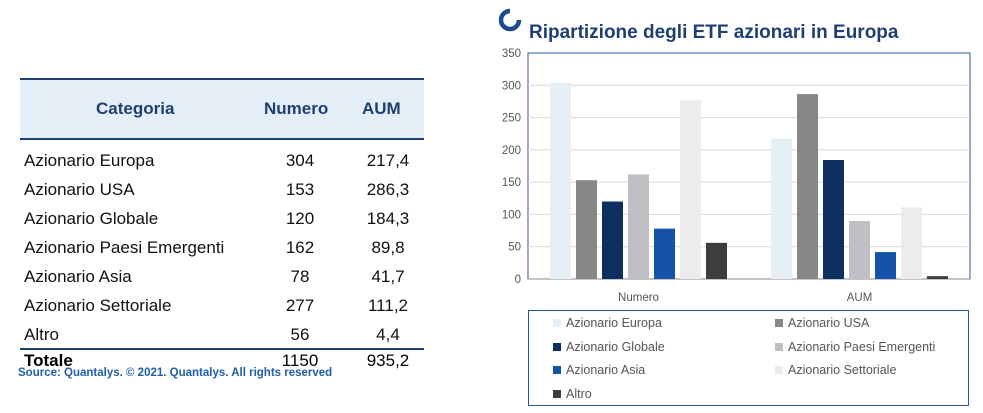  I want to click on total-number: 1150, so click(300, 360).